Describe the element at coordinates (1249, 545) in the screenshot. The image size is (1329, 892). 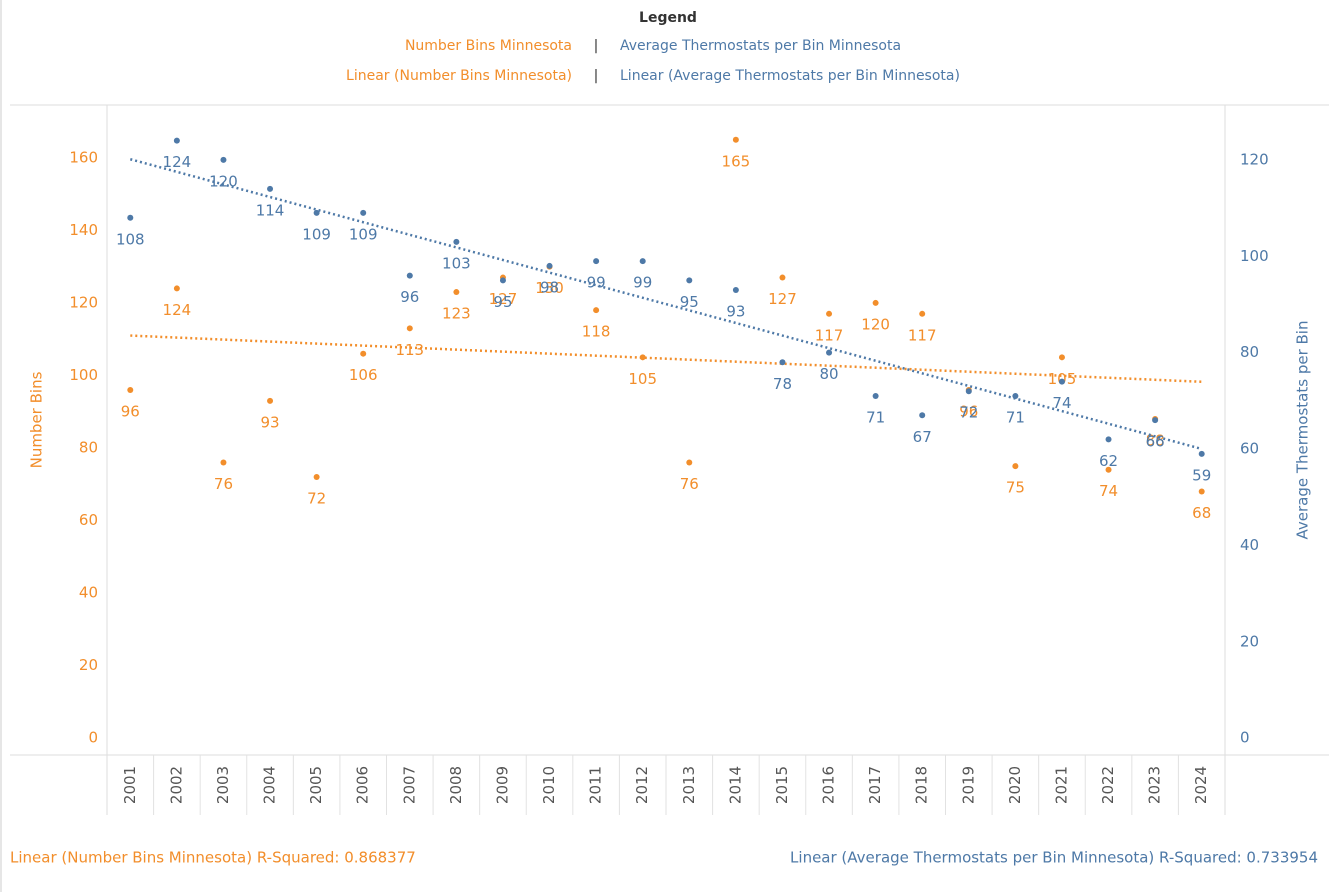
I see `y2-tick-label: 40` at that location.